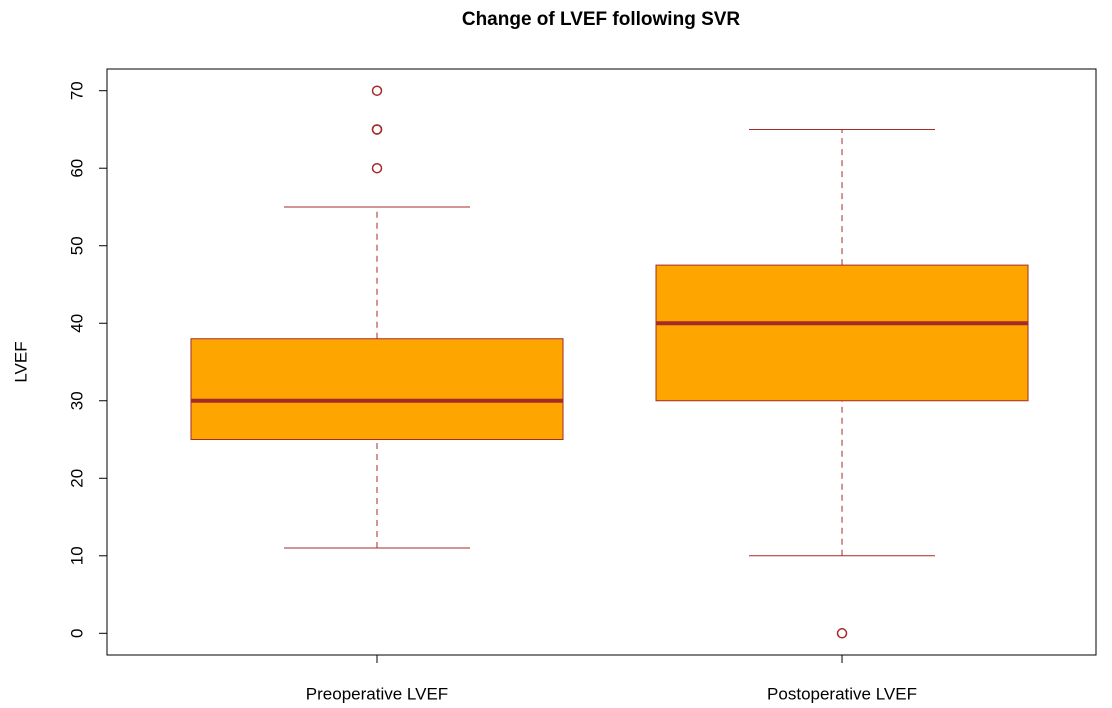  I want to click on x-tick-label: Preoperative LVEF, so click(377, 693).